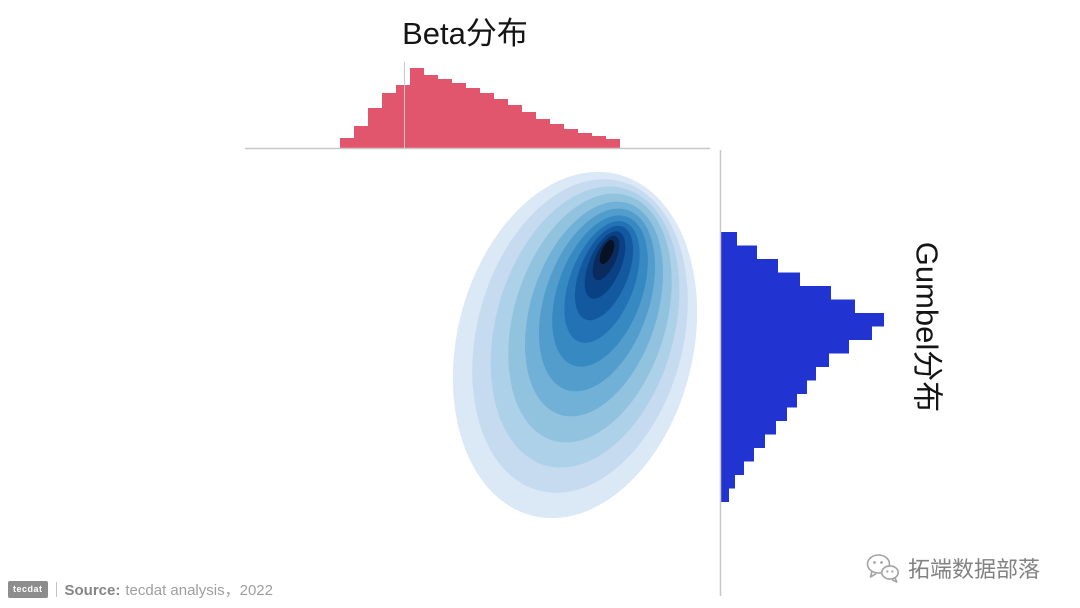 Image resolution: width=1080 pixels, height=608 pixels. I want to click on chart-title-beta: Beta分布, so click(465, 33).